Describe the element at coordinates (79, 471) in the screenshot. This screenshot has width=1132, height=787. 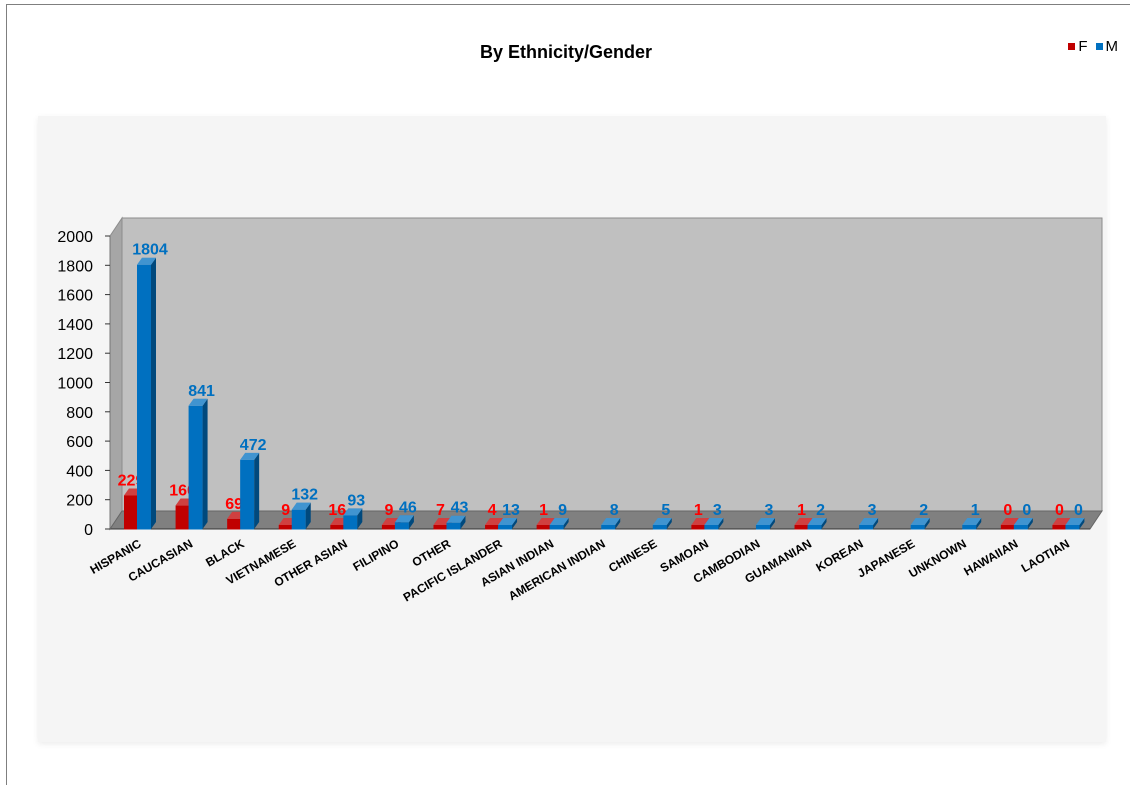
I see `y-tick-label: 400` at that location.